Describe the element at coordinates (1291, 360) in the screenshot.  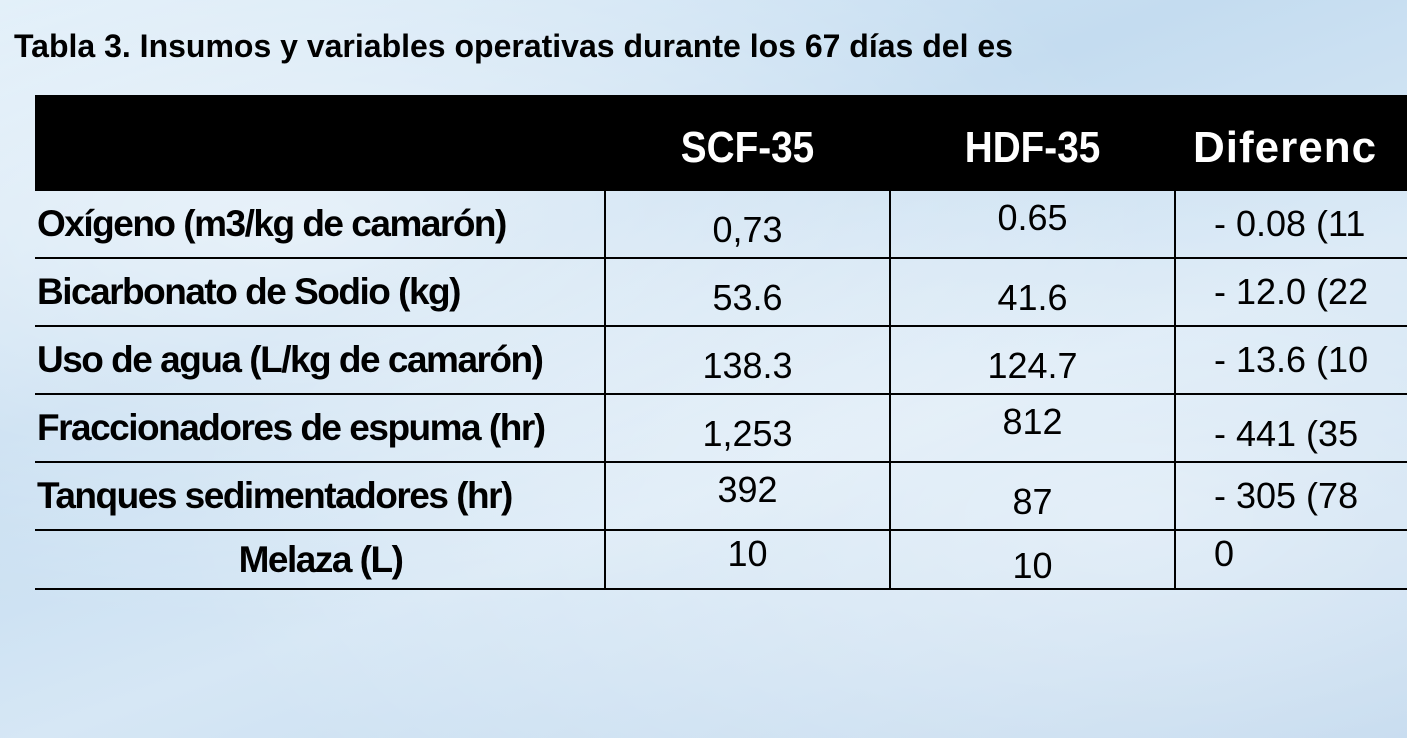
I see `cell-diff: - 13.6 (10` at that location.